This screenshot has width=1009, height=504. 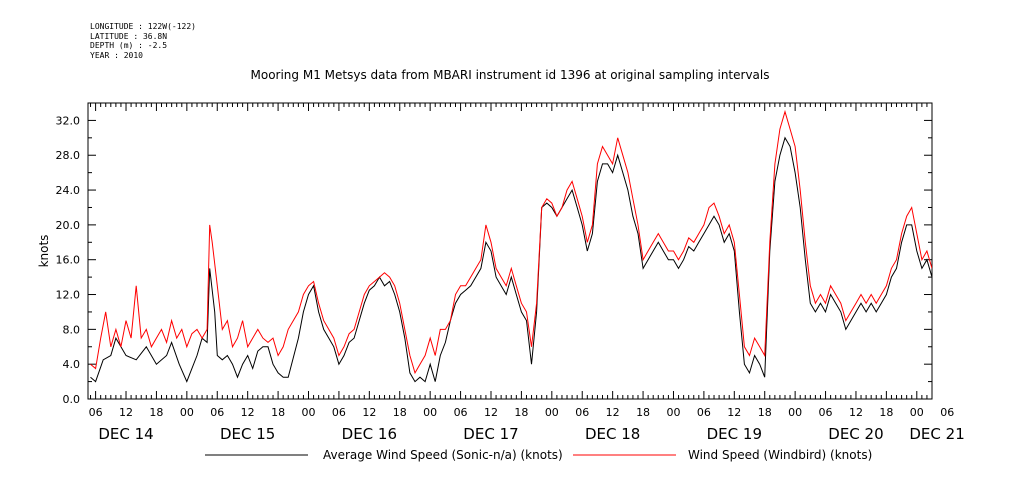 What do you see at coordinates (734, 434) in the screenshot?
I see `x-day-label: DEC 19` at bounding box center [734, 434].